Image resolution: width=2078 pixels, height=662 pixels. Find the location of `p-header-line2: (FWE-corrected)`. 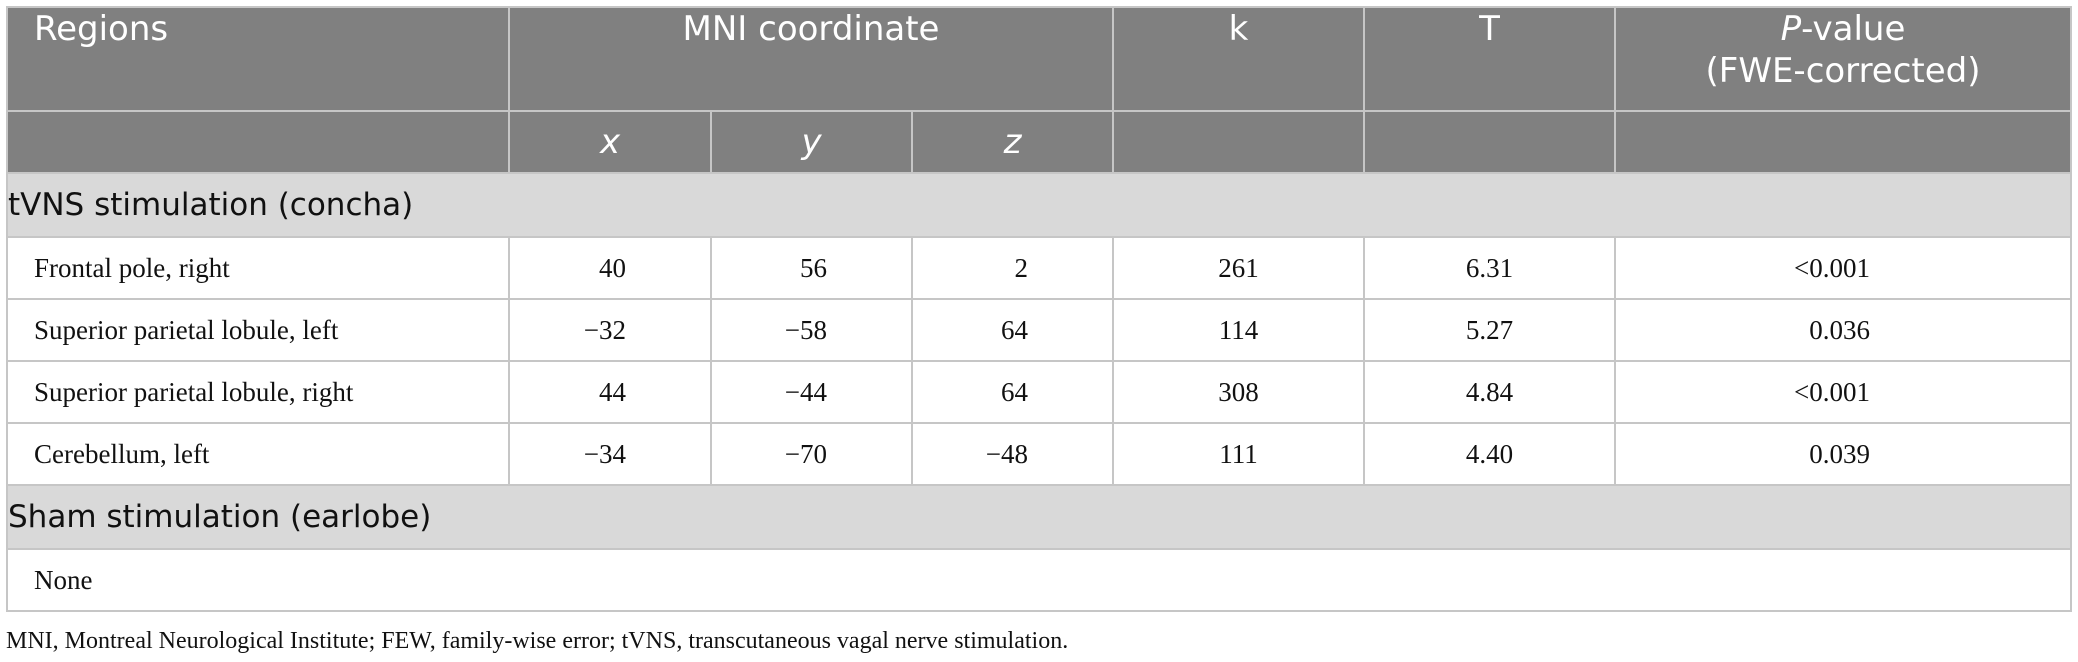

p-header-line2: (FWE-corrected) is located at coordinates (1843, 71).